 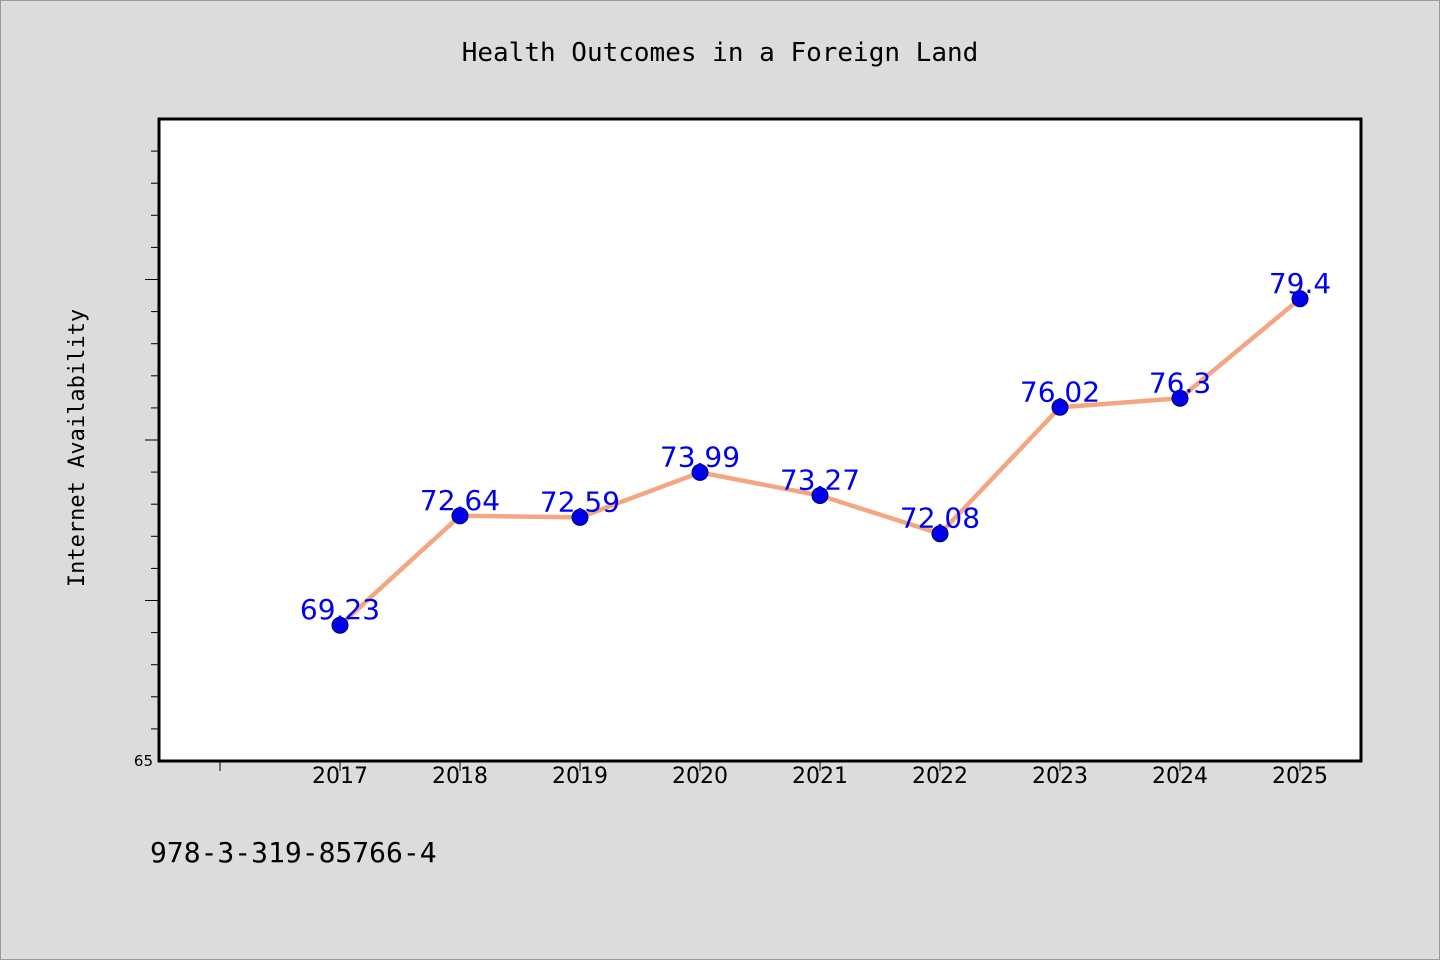 What do you see at coordinates (1300, 776) in the screenshot?
I see `x-tick-label: 2025` at bounding box center [1300, 776].